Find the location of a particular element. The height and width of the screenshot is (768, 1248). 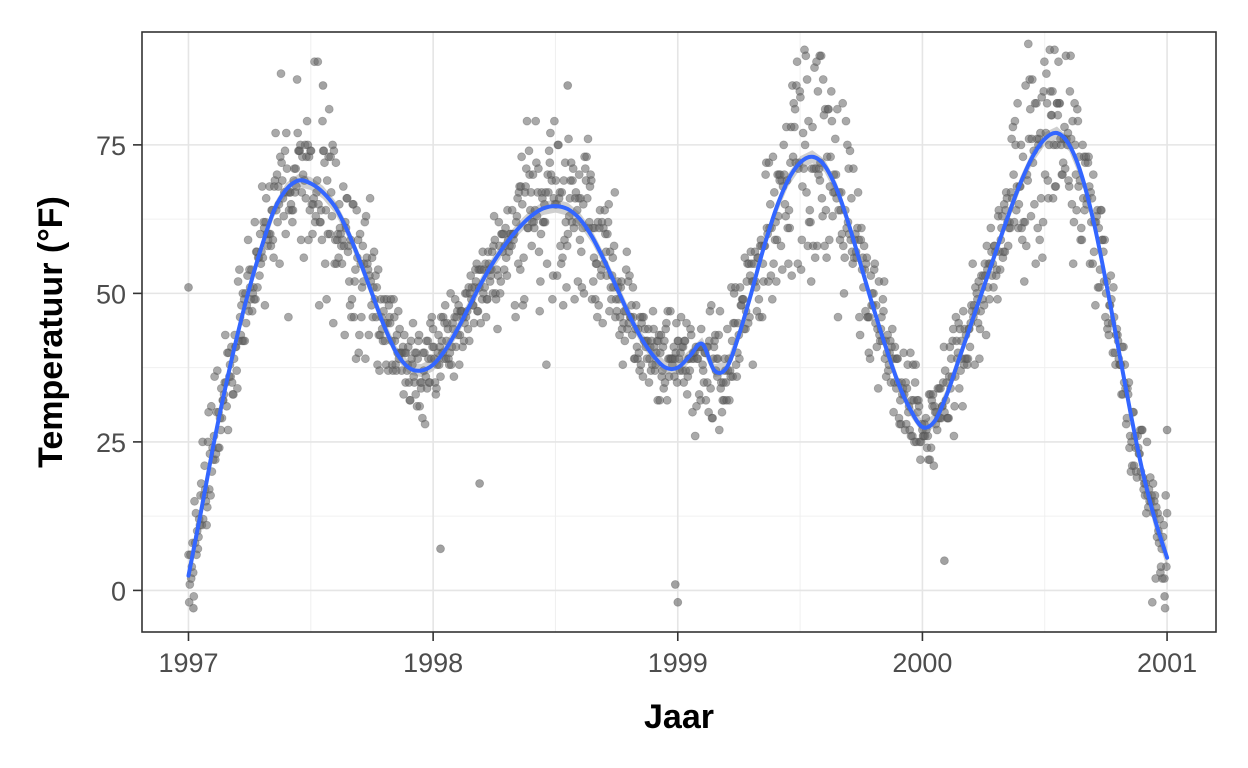

y-tick-label: 0 is located at coordinates (118, 591).